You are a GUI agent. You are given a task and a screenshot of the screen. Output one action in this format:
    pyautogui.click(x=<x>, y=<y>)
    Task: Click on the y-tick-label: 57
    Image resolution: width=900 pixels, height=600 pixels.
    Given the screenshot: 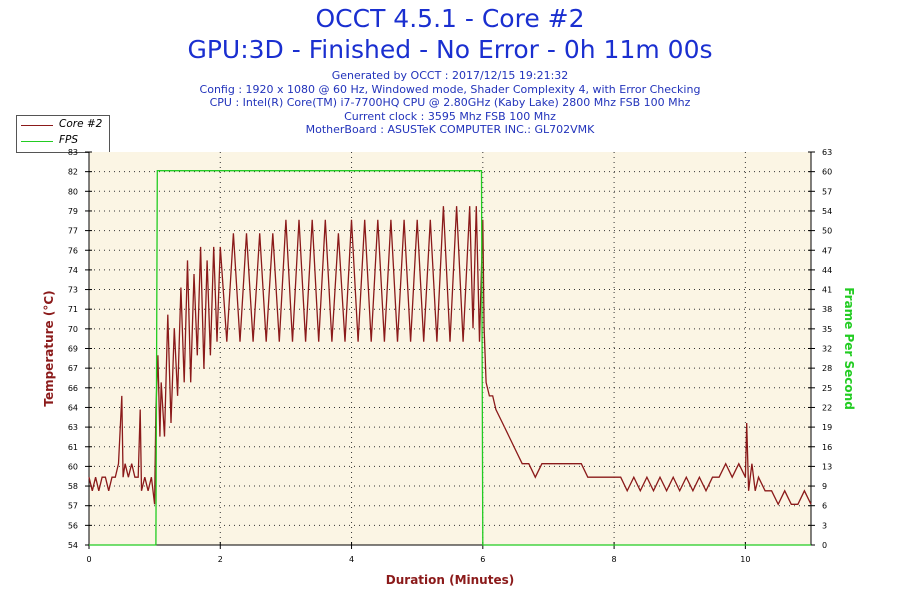 What is the action you would take?
    pyautogui.click(x=73, y=506)
    